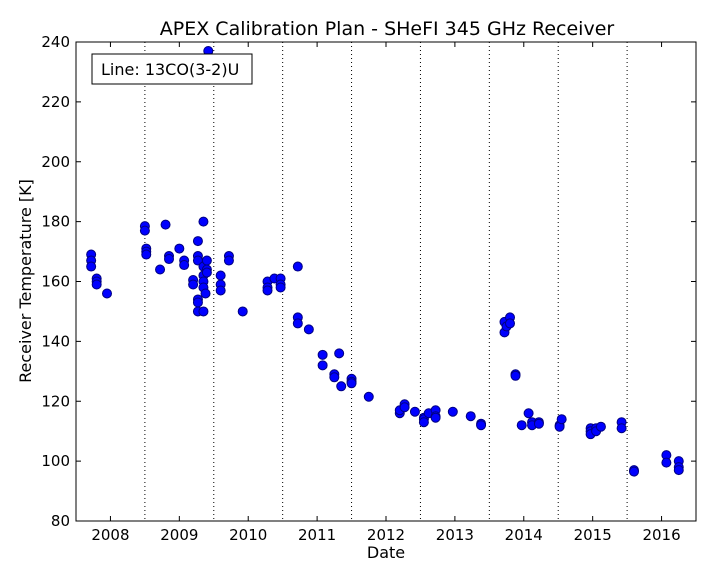 This screenshot has height=578, width=717. I want to click on y-tick-label: 140, so click(55, 341).